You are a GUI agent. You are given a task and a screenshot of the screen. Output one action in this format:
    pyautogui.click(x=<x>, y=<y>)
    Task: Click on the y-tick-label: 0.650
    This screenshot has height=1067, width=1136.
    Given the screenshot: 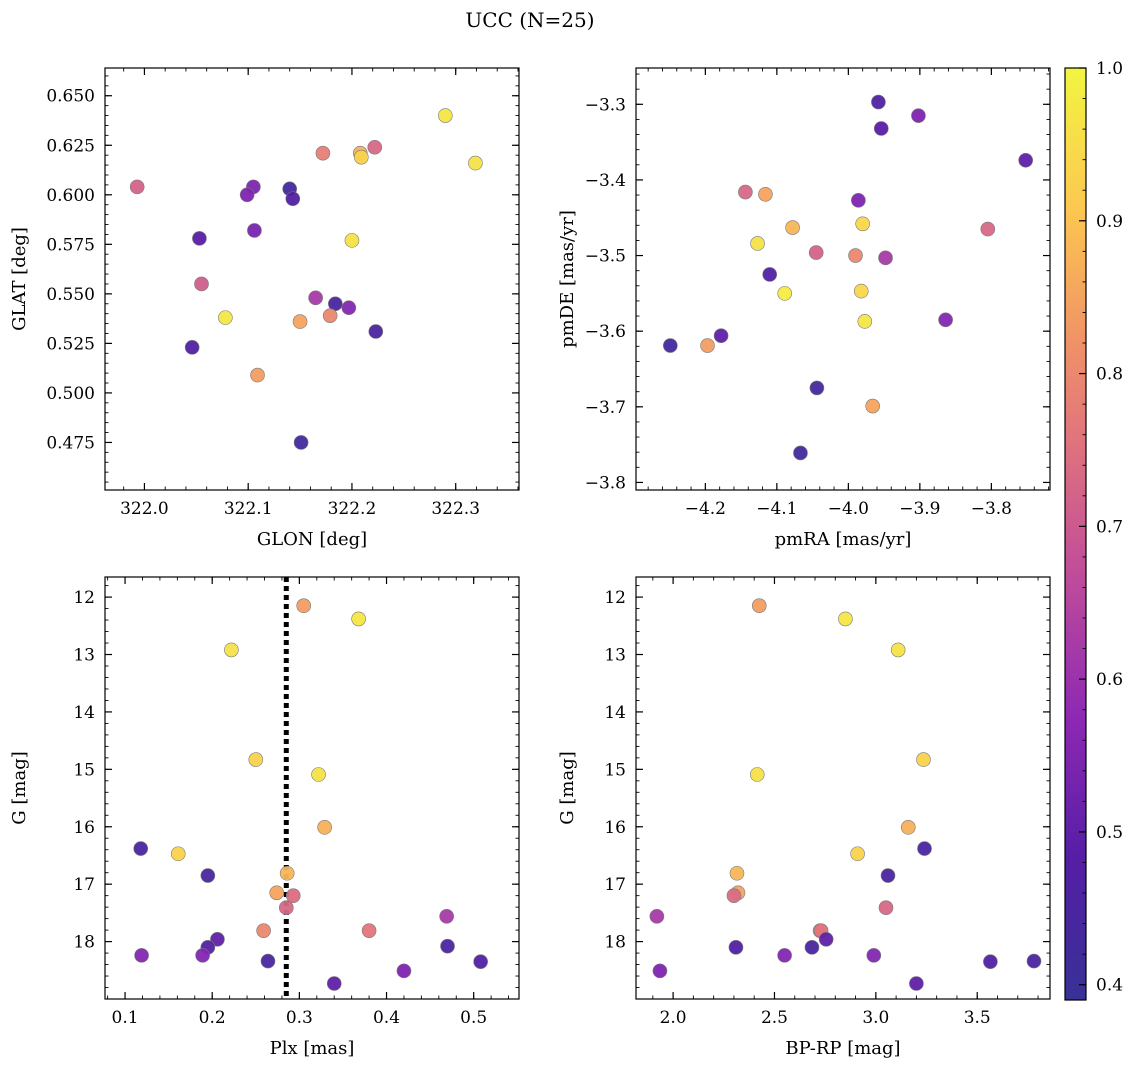 What is the action you would take?
    pyautogui.click(x=70, y=97)
    